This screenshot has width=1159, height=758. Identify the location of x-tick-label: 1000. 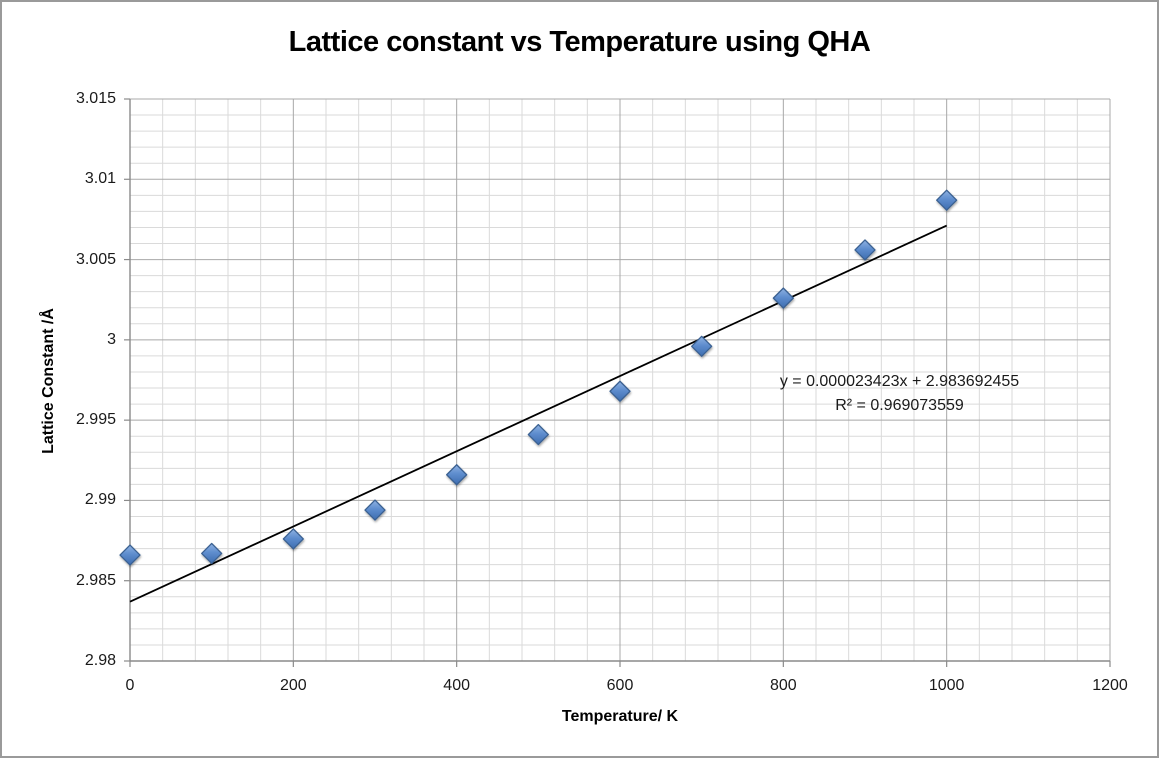
(946, 685).